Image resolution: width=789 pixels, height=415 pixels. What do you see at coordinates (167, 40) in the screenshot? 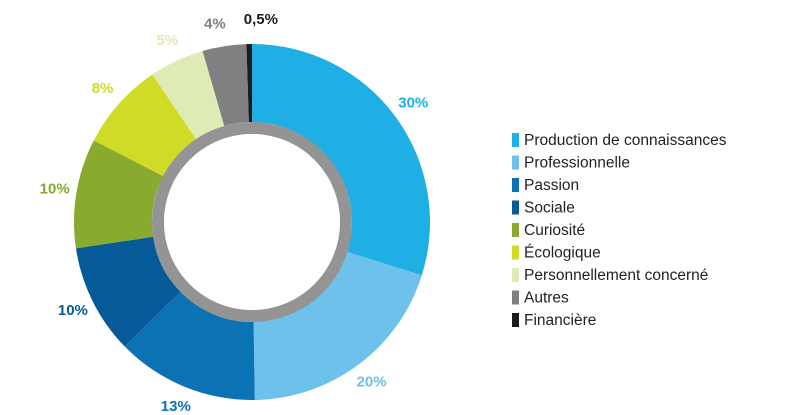
I see `data-label: 5%` at bounding box center [167, 40].